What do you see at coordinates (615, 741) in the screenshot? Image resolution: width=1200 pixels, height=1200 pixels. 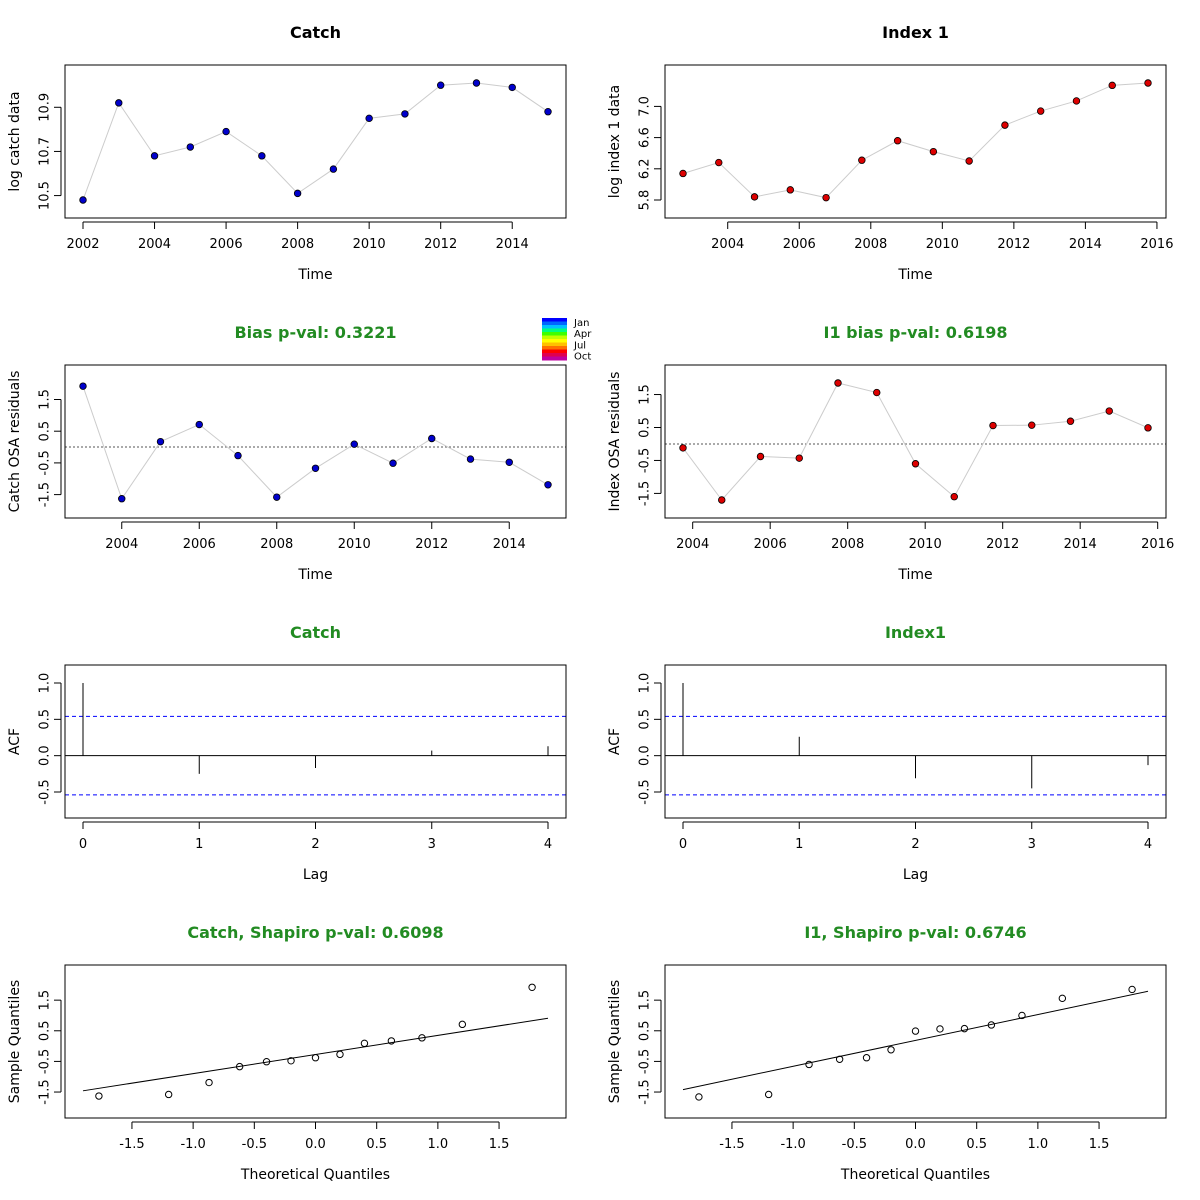 I see `y-axis-label: ACF` at bounding box center [615, 741].